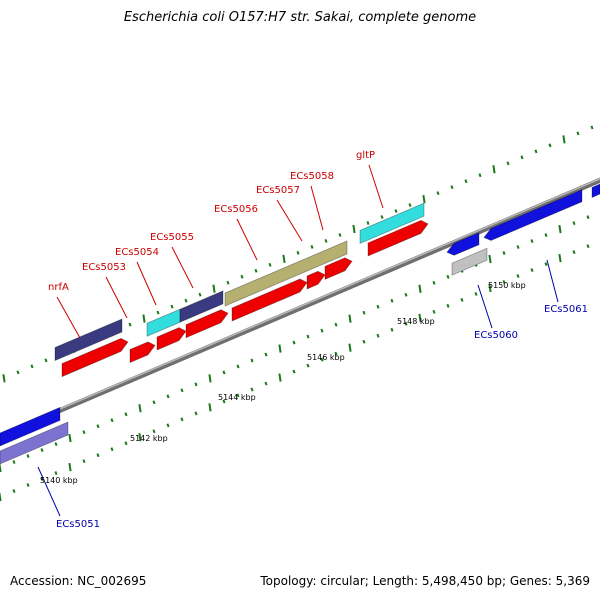 The width and height of the screenshot is (600, 605). Describe the element at coordinates (326, 357) in the screenshot. I see `scale-label: 5146 kbp` at that location.